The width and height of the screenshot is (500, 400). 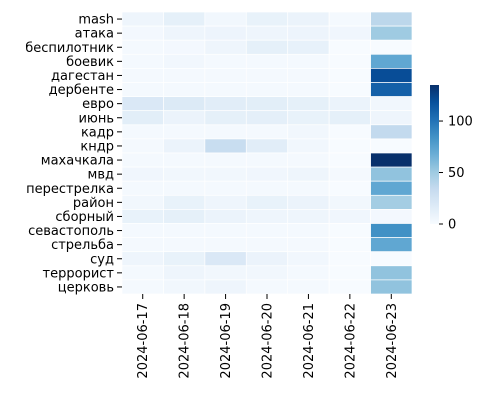 What do you see at coordinates (268, 341) in the screenshot?
I see `x-tick-label: 2024-06-20` at bounding box center [268, 341].